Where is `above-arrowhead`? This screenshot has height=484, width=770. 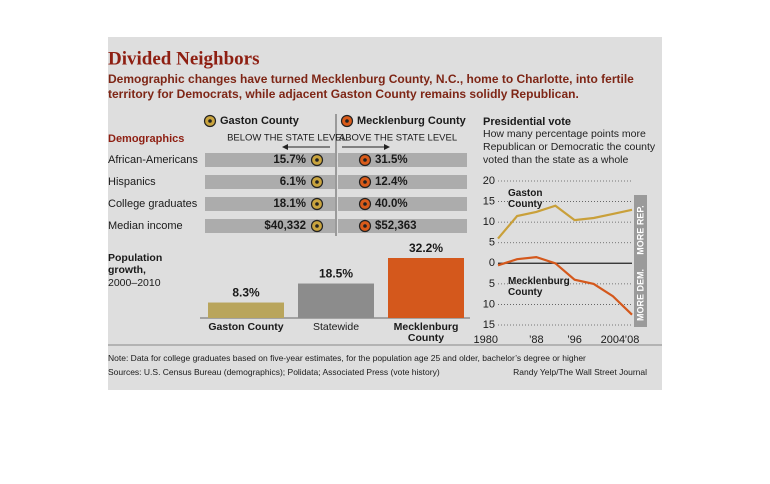
above-arrowhead is located at coordinates (387, 147).